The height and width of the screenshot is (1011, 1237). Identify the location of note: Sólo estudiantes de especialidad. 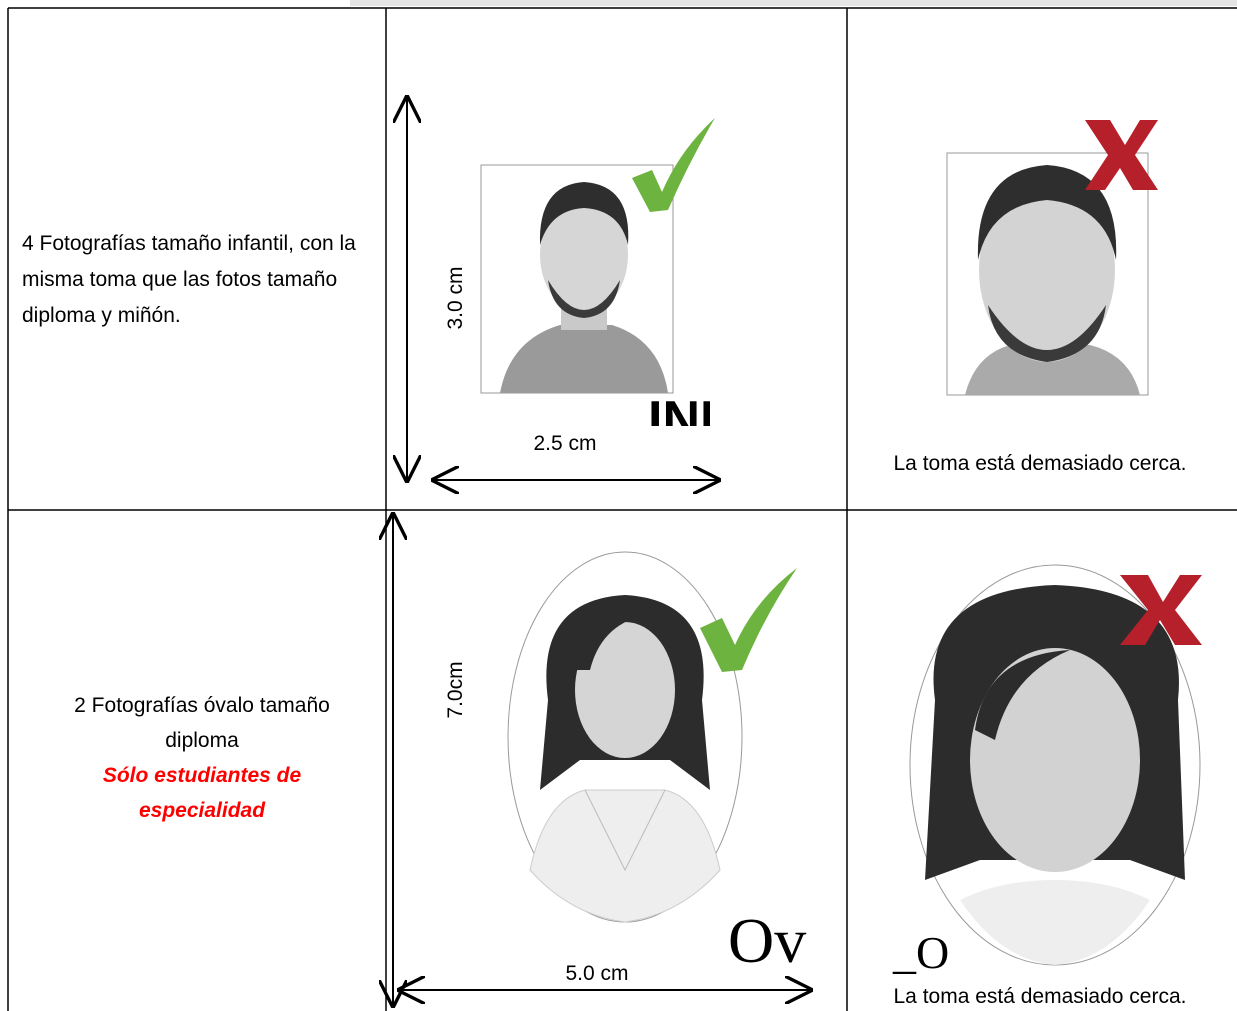
(202, 793).